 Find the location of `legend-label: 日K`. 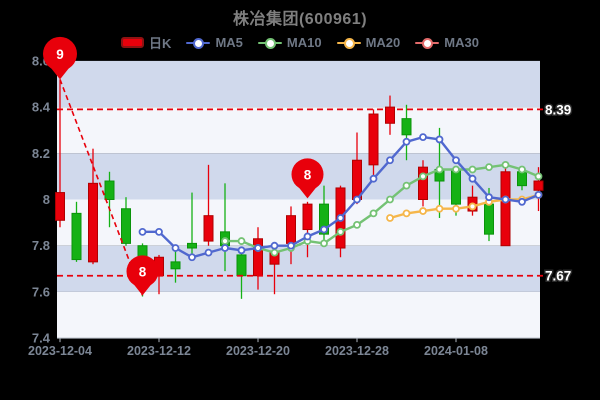

legend-label: 日K is located at coordinates (160, 43).